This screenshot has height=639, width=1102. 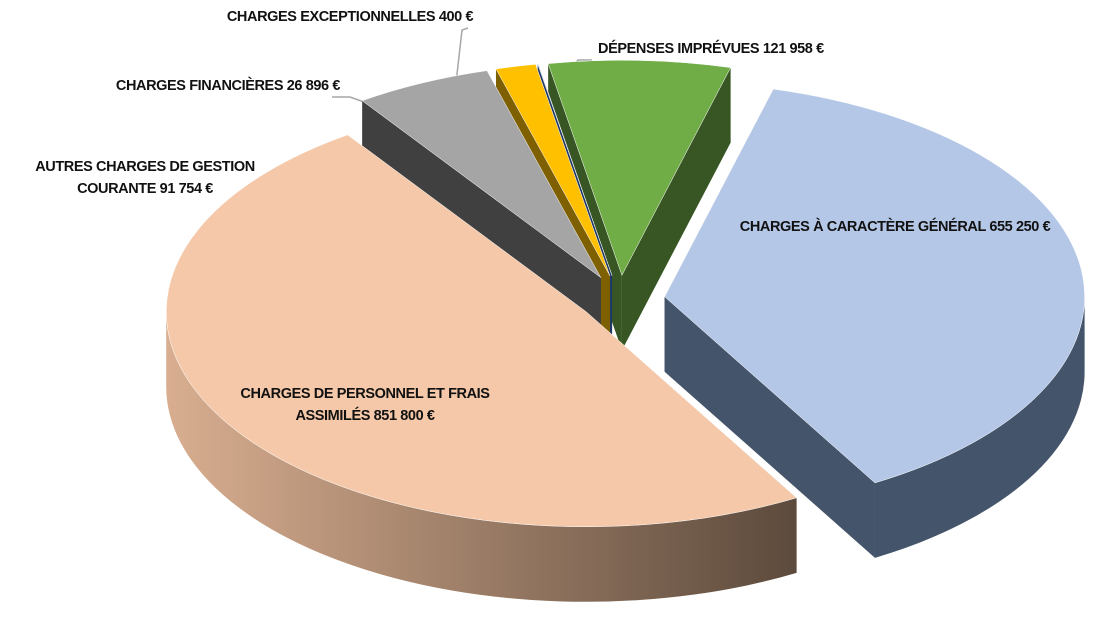 I want to click on data-label: DÉPENSES IMPRÉVUES 121 958 €, so click(x=763, y=49).